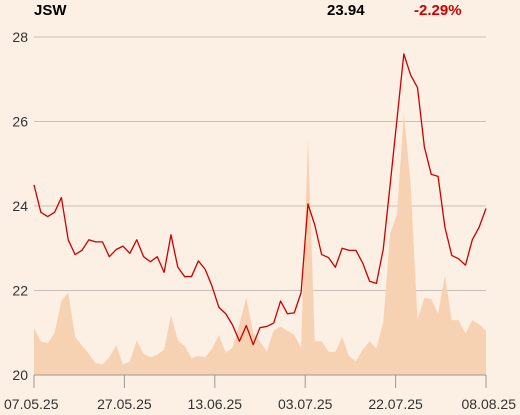  What do you see at coordinates (438, 10) in the screenshot?
I see `change-percent: -2.29%` at bounding box center [438, 10].